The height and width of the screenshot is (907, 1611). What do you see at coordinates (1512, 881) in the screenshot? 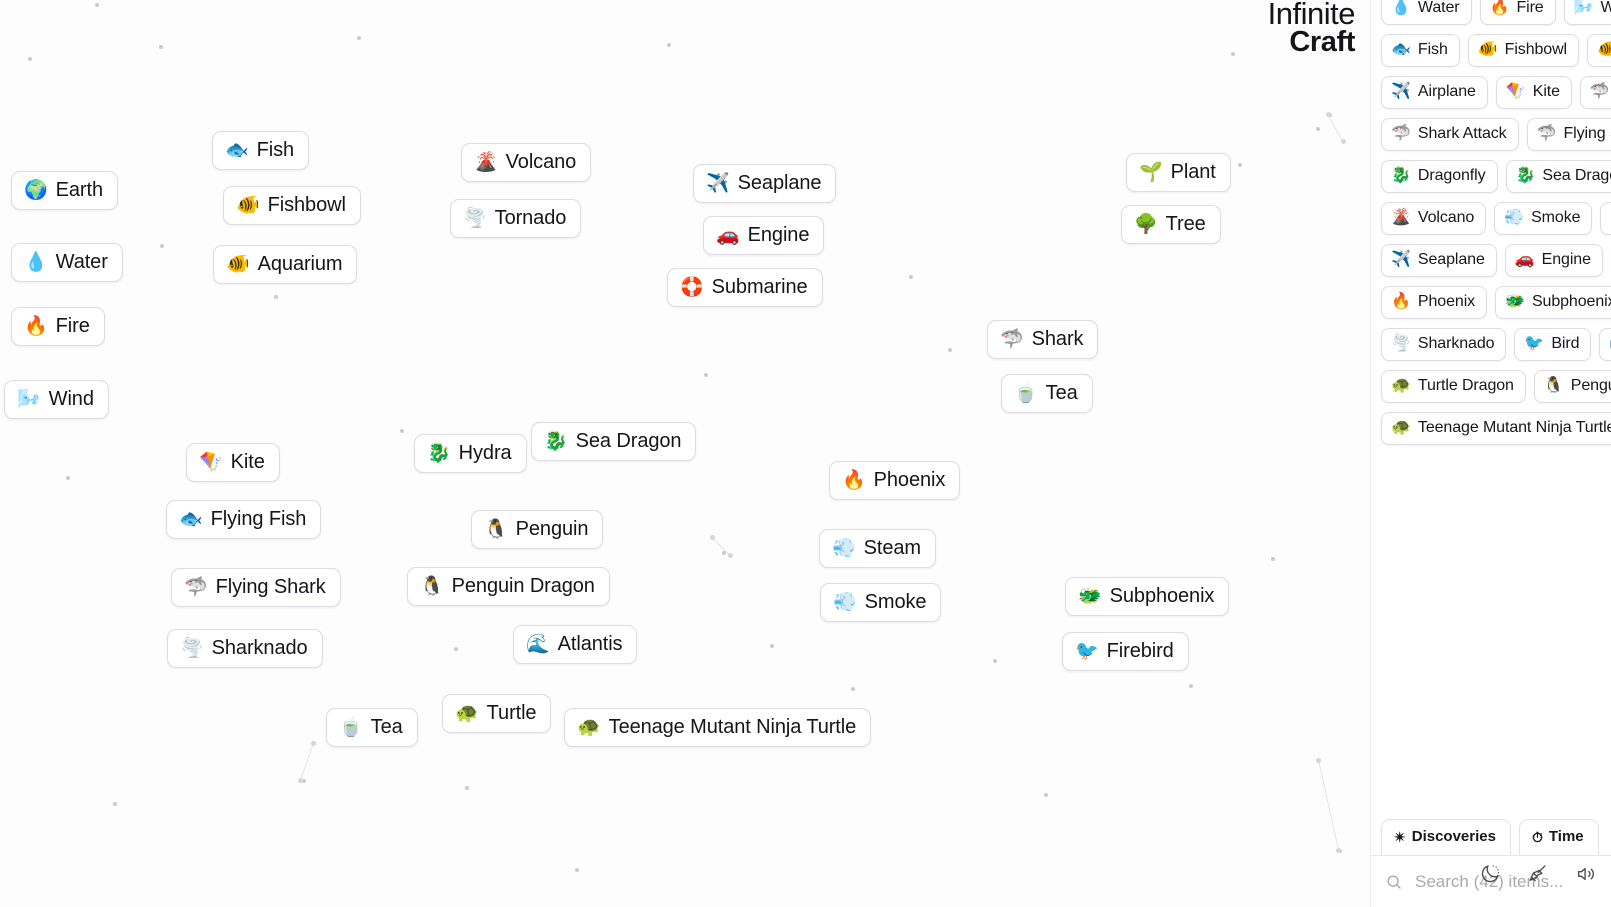
I see `search-input` at bounding box center [1512, 881].